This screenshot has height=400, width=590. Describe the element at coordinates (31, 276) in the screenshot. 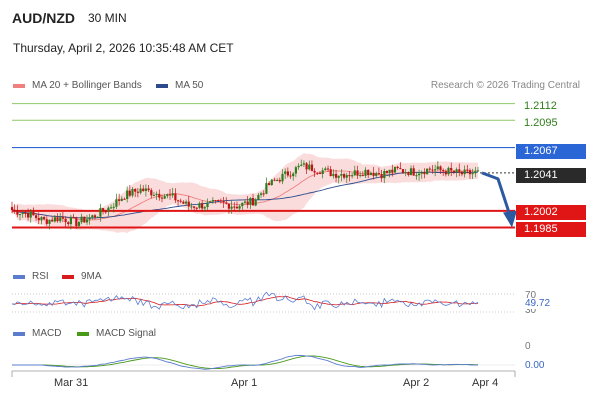

I see `legend-rsi: RSI` at that location.